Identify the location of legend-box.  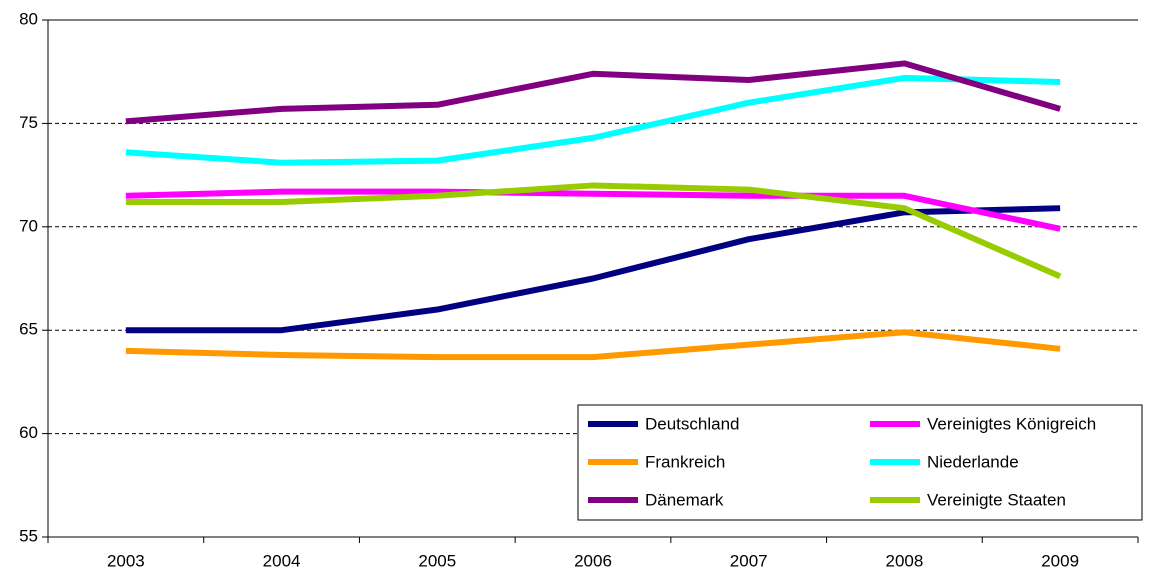
(860, 462).